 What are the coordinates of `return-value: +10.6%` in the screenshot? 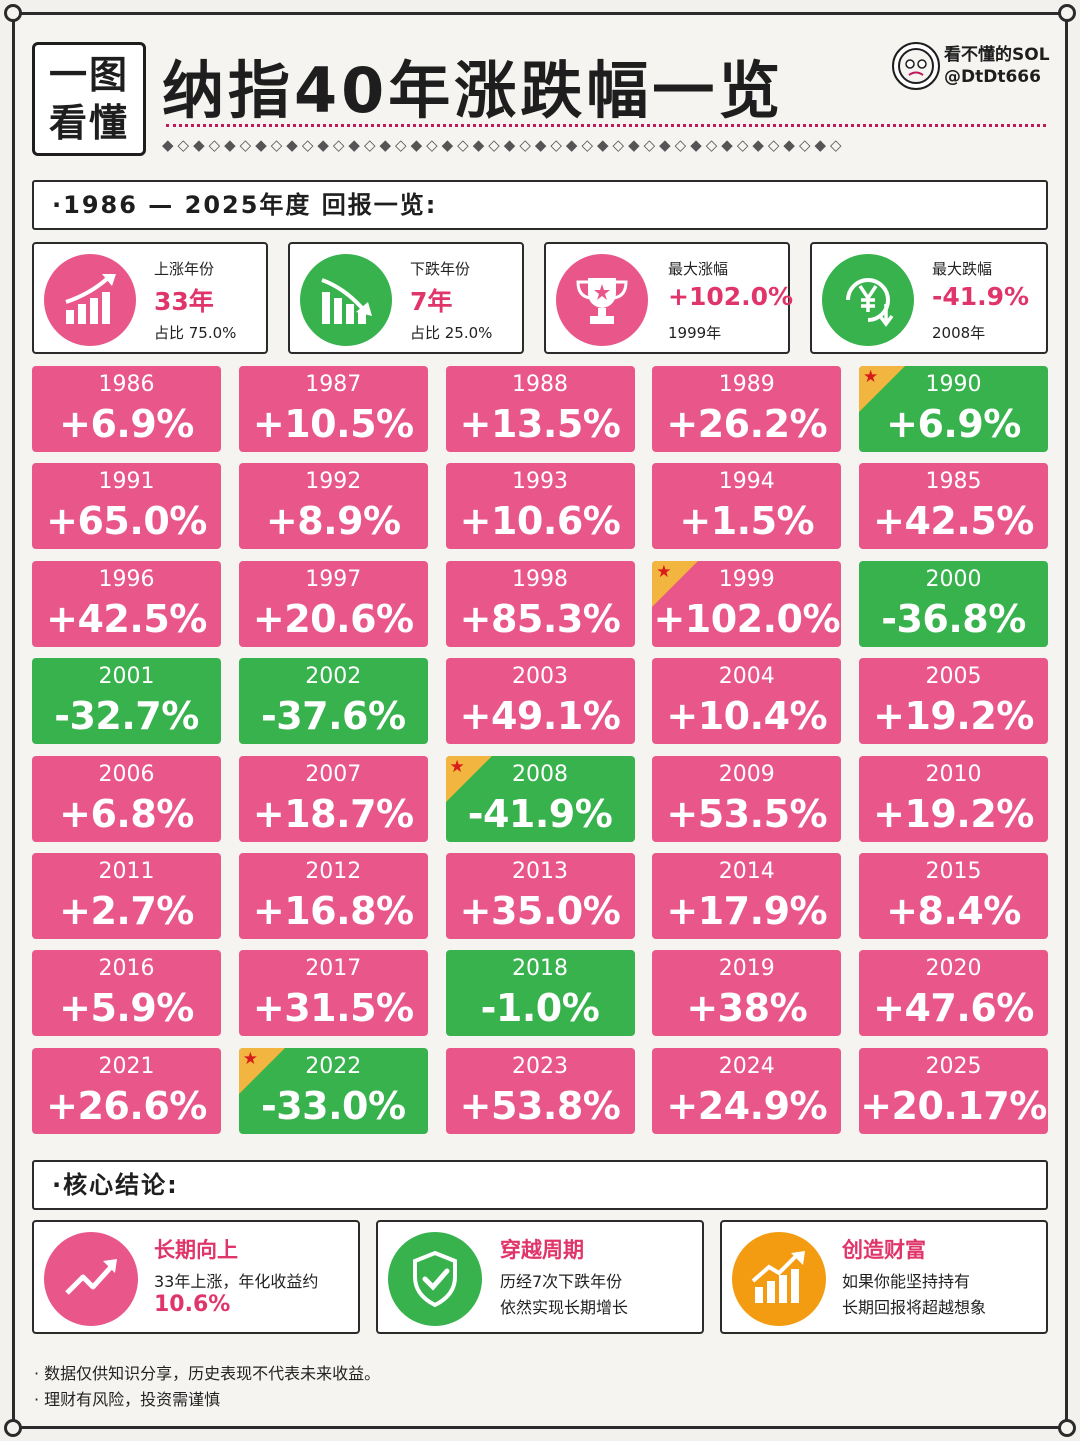 It's located at (540, 521).